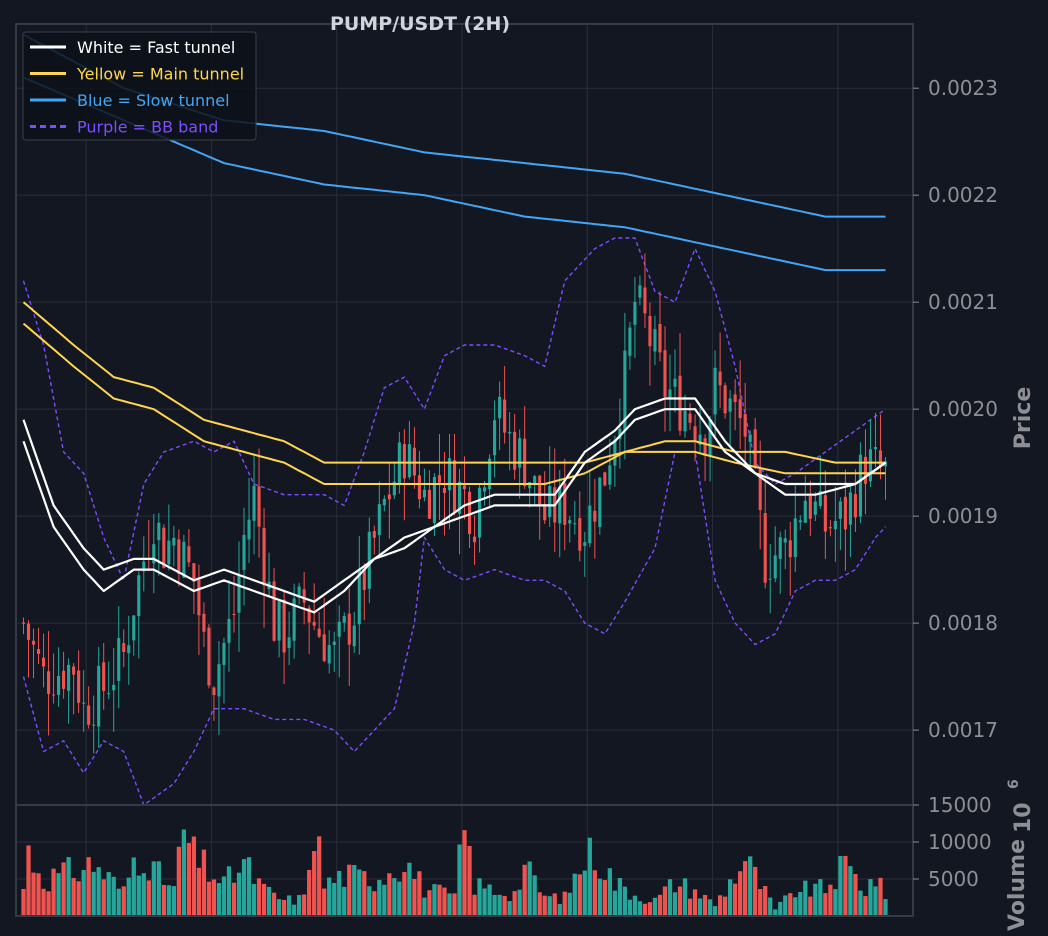  I want to click on legend-box, so click(139, 86).